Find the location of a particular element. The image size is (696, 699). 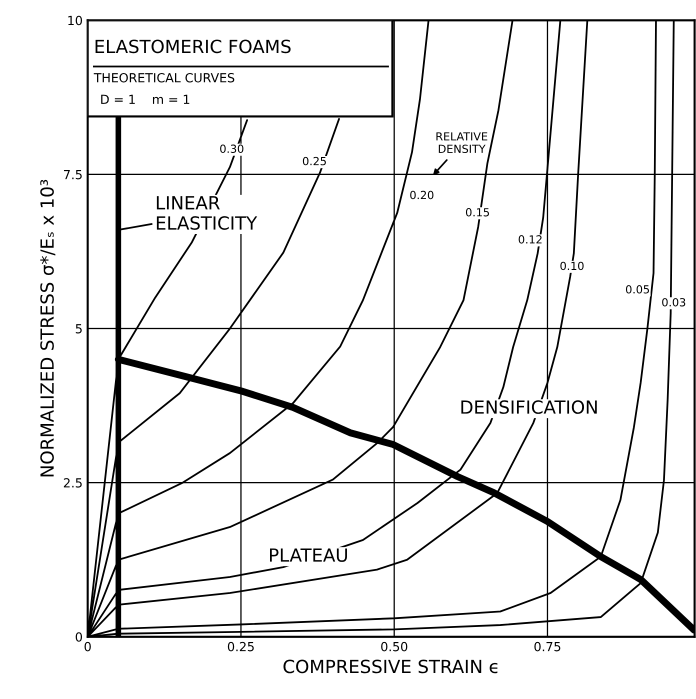

y-tick-label: 7.5 is located at coordinates (73, 175).